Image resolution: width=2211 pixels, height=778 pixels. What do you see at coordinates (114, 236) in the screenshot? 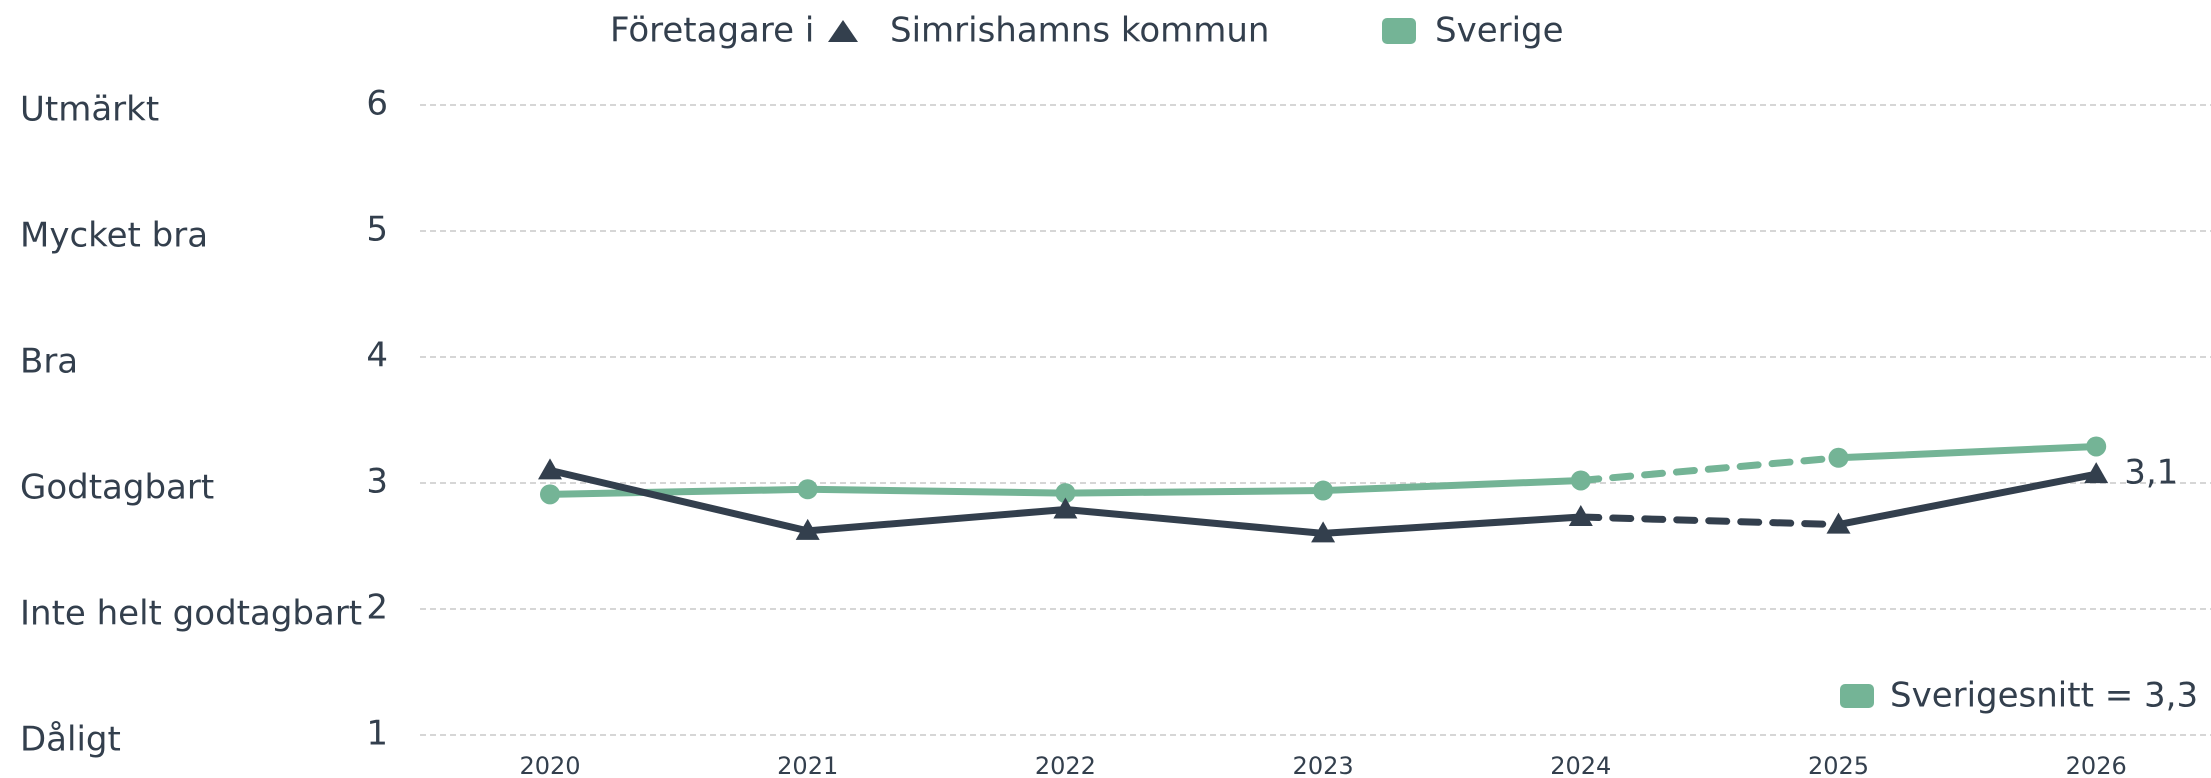
I see `y-tick-name: Mycket bra` at bounding box center [114, 236].